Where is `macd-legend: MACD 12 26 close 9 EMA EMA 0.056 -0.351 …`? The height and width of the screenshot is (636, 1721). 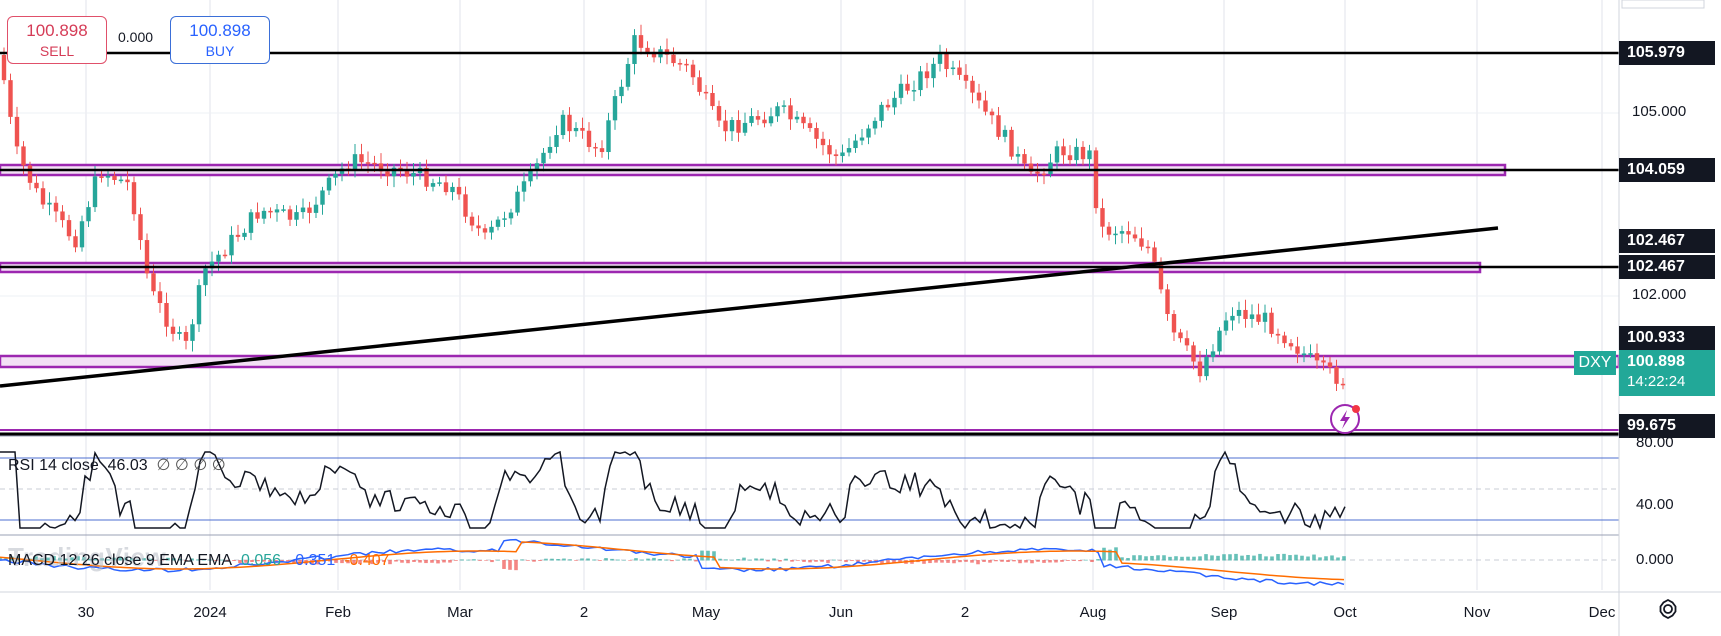 macd-legend: MACD 12 26 close 9 EMA EMA 0.056 -0.351 … is located at coordinates (199, 561).